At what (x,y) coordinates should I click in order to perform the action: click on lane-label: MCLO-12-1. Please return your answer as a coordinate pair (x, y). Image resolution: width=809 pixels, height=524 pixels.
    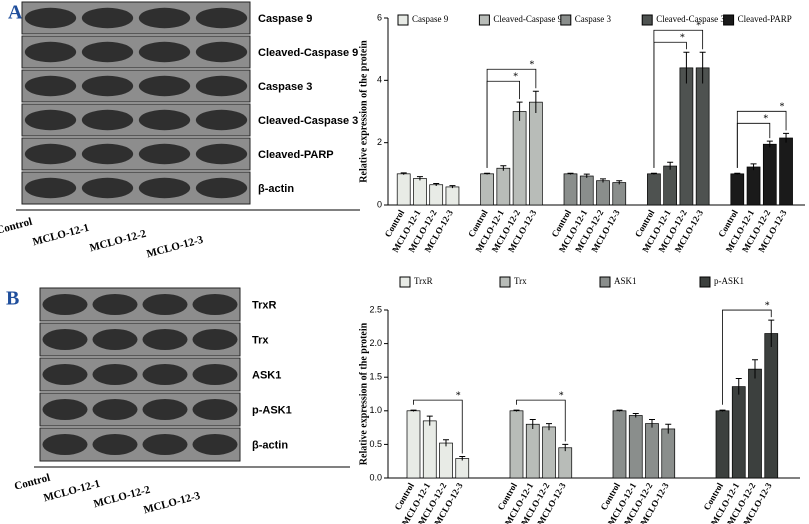
    Looking at the image, I should click on (60, 235).